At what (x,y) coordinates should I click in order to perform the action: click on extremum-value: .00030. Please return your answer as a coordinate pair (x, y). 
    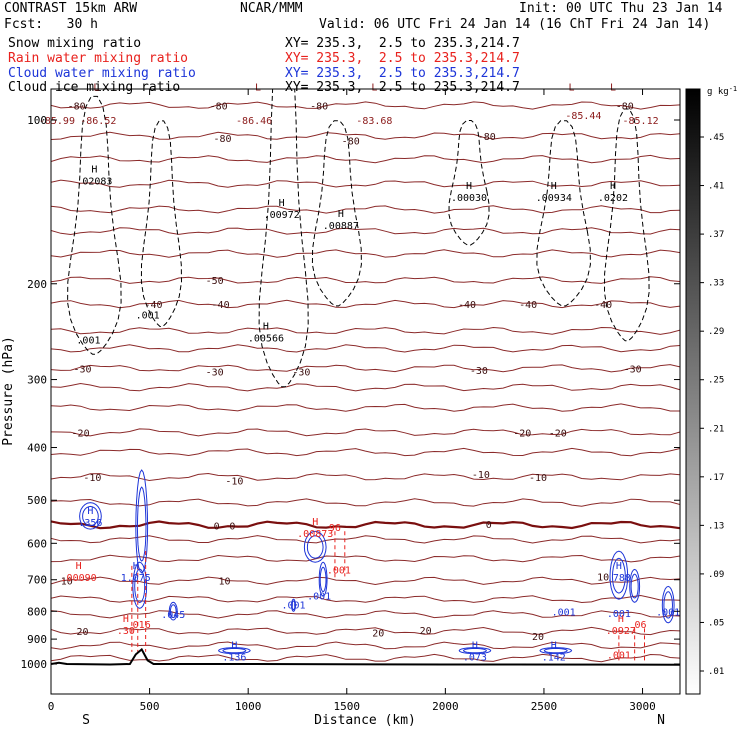
    Looking at the image, I should click on (469, 198).